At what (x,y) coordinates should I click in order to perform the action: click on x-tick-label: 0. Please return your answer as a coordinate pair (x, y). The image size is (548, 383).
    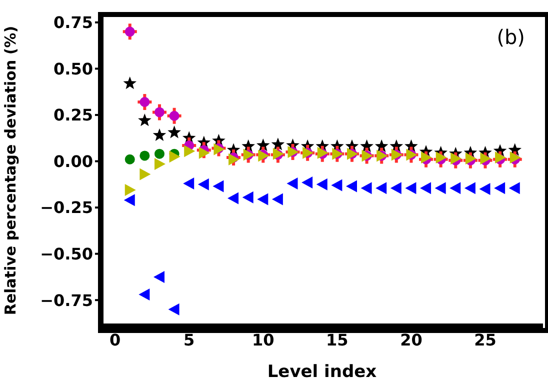
    Looking at the image, I should click on (115, 340).